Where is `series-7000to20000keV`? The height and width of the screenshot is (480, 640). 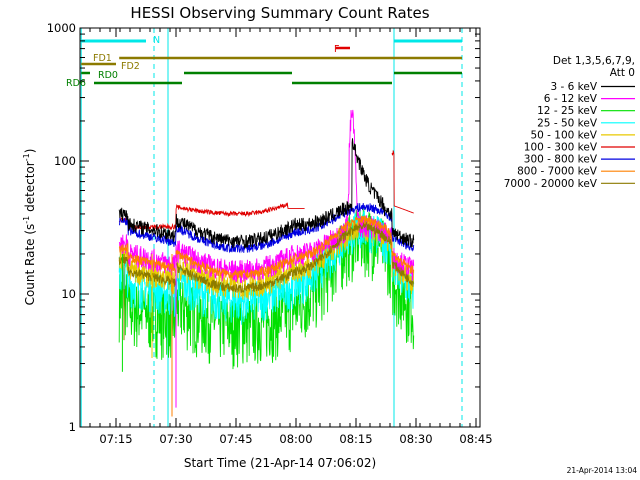 series-7000to20000keV is located at coordinates (266, 257).